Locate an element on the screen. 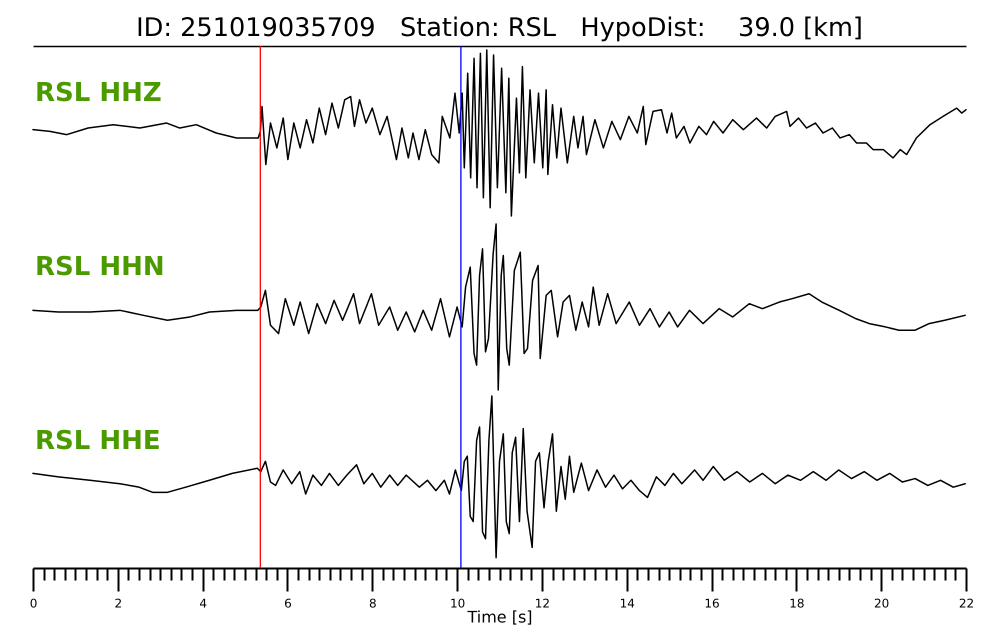 The width and height of the screenshot is (1000, 640). x-axis-title: Time [s] is located at coordinates (499, 617).